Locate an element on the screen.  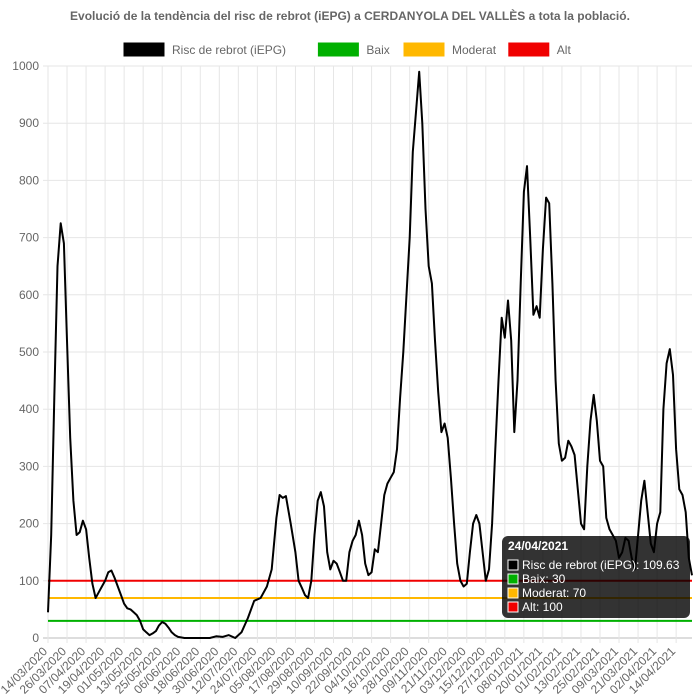
y-axis: 0 100 200 300 400 500 600 700 800 900 1000 is located at coordinates (25, 352).